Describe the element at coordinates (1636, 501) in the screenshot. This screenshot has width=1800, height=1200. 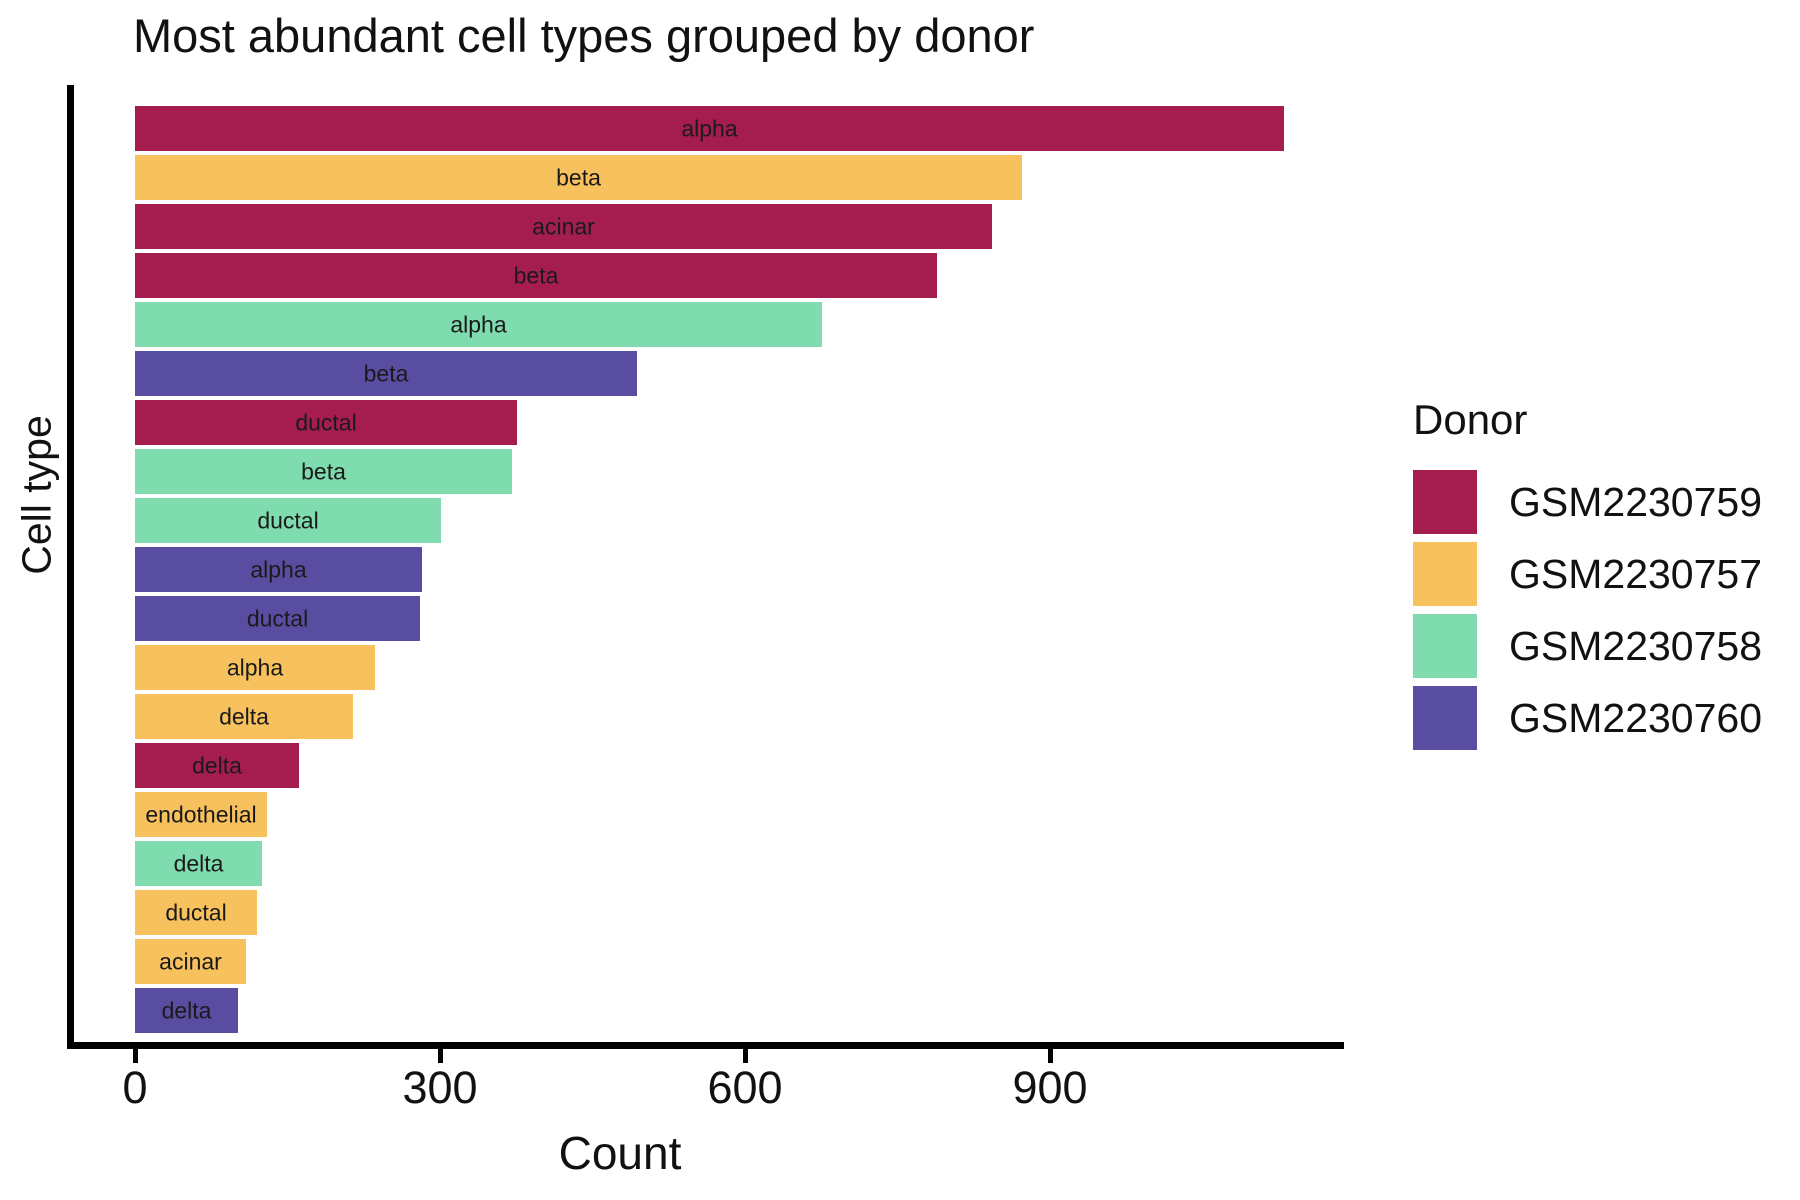
I see `legend-label: GSM2230759` at that location.